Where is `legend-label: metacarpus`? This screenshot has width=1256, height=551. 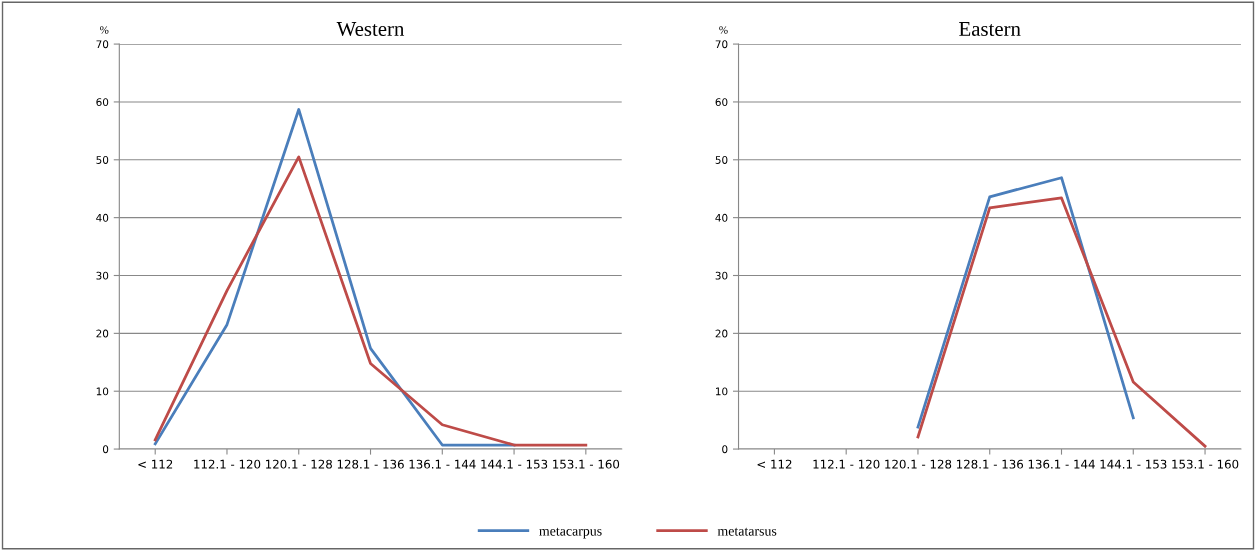 legend-label: metacarpus is located at coordinates (570, 533).